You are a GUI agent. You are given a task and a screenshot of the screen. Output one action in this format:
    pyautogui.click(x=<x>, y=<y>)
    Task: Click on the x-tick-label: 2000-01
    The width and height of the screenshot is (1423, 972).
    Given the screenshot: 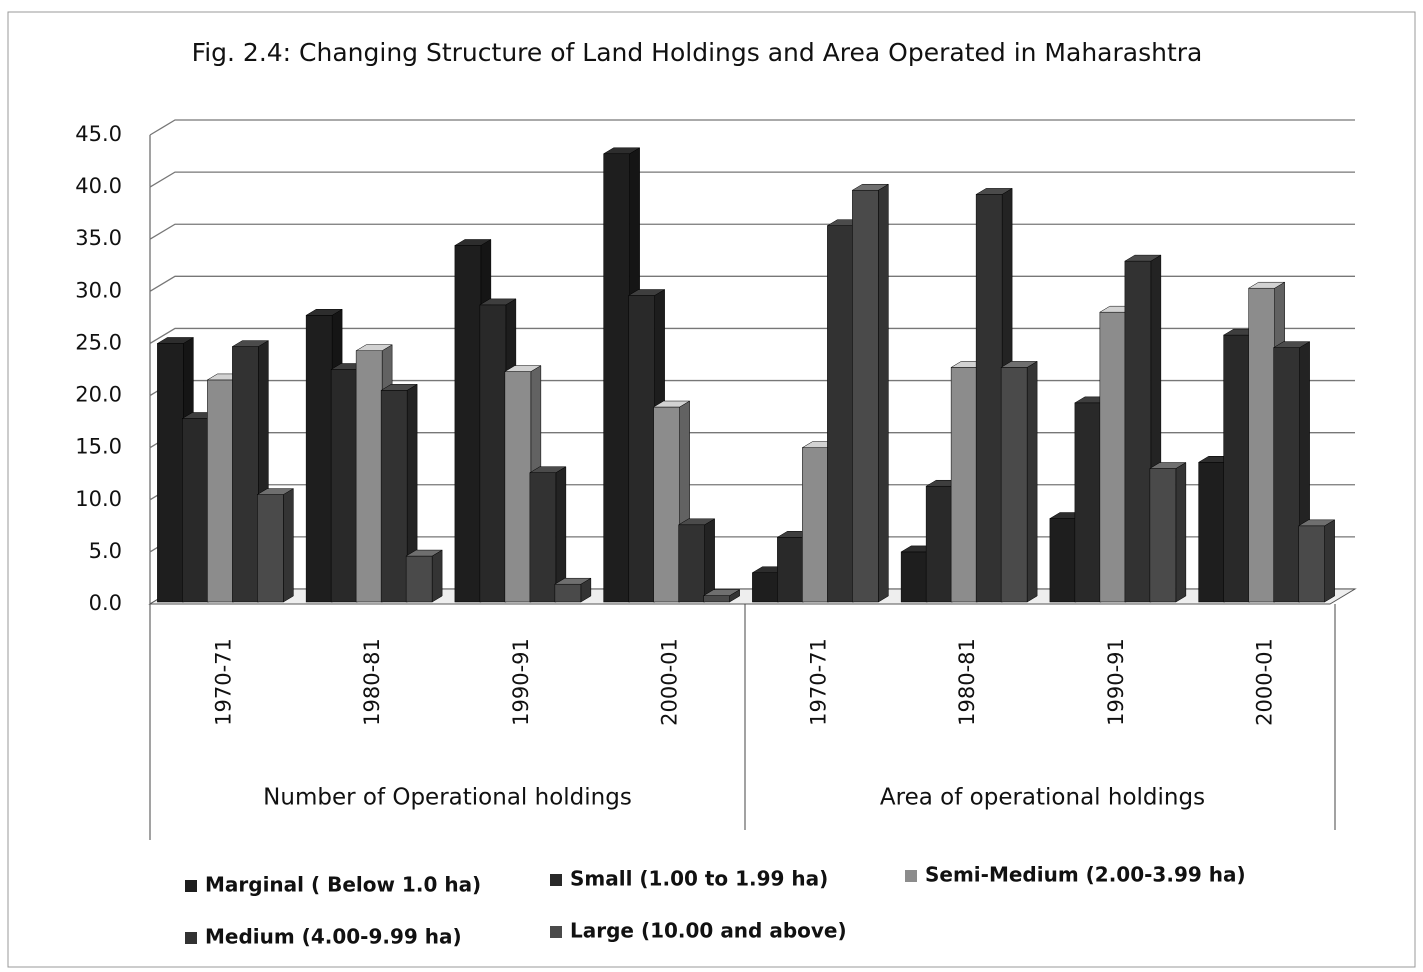 What is the action you would take?
    pyautogui.click(x=670, y=682)
    